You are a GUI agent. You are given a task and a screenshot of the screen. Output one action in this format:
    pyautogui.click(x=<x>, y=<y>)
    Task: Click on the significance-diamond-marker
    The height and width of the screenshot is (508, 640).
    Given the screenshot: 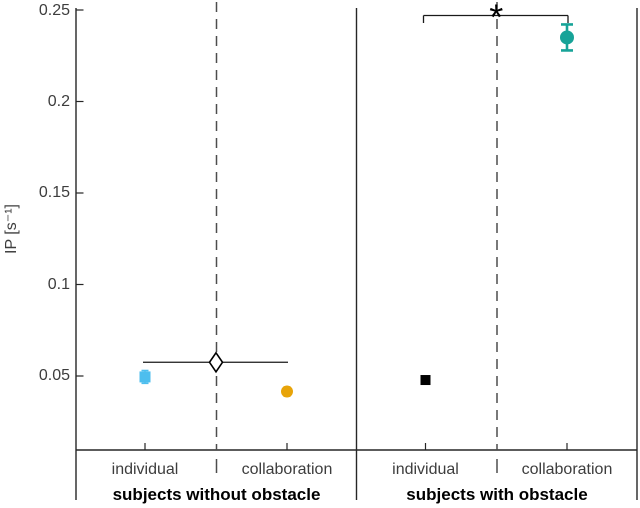 What is the action you would take?
    pyautogui.click(x=216, y=362)
    